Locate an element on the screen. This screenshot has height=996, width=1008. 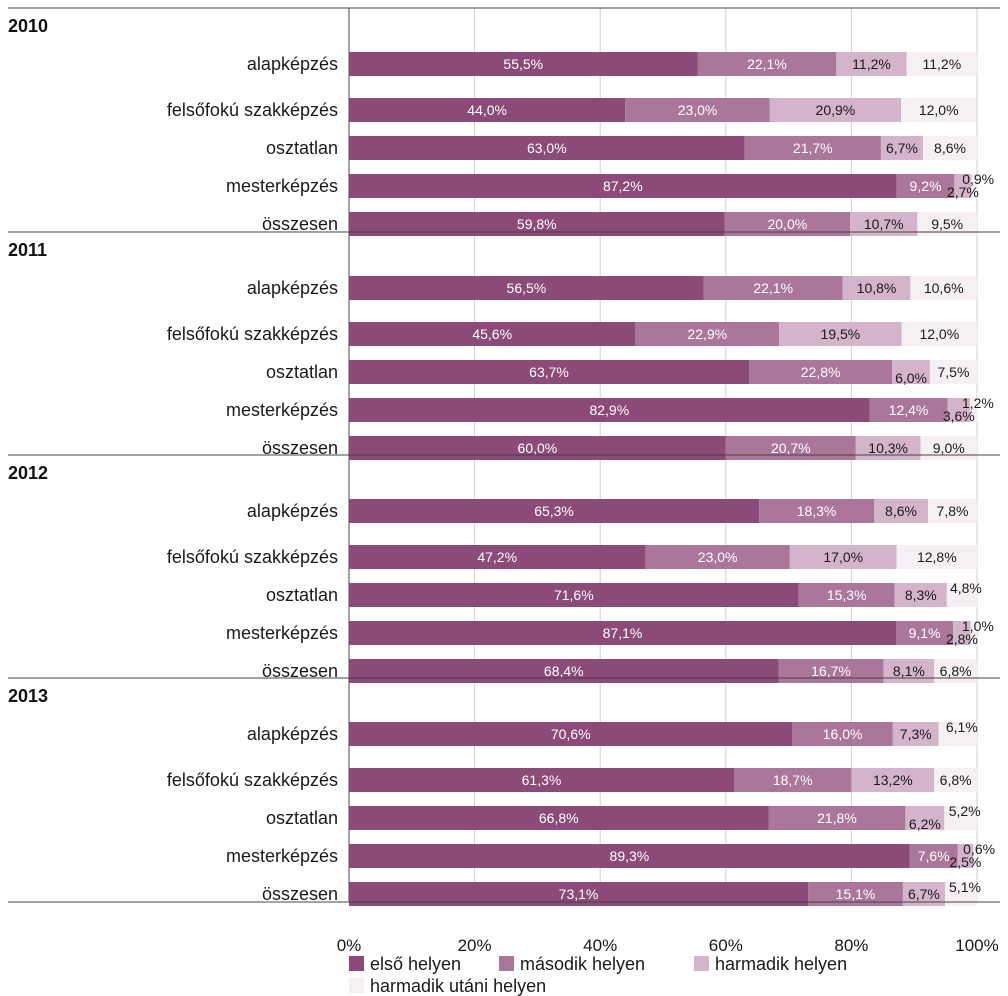
bar-value-label: 23,0% is located at coordinates (718, 557).